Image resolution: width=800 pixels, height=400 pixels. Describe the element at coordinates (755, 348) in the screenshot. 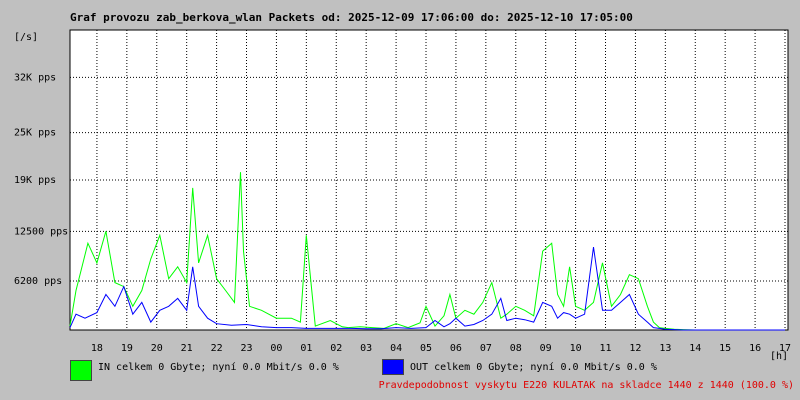

I see `x-tick-label: 16` at that location.